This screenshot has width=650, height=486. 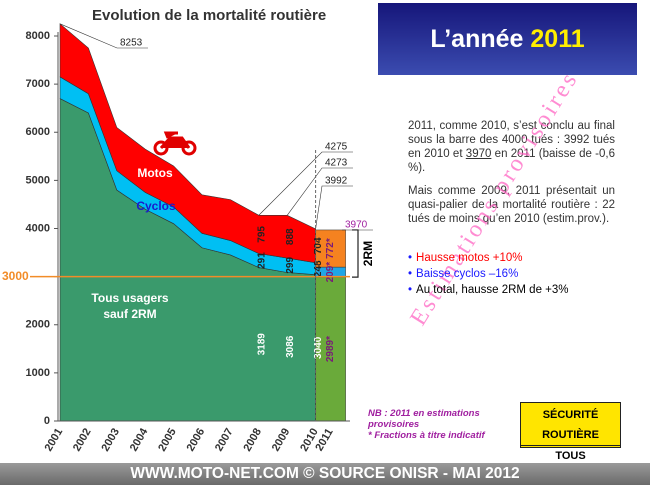 What do you see at coordinates (82, 439) in the screenshot?
I see `x-tick-label: 2002` at bounding box center [82, 439].